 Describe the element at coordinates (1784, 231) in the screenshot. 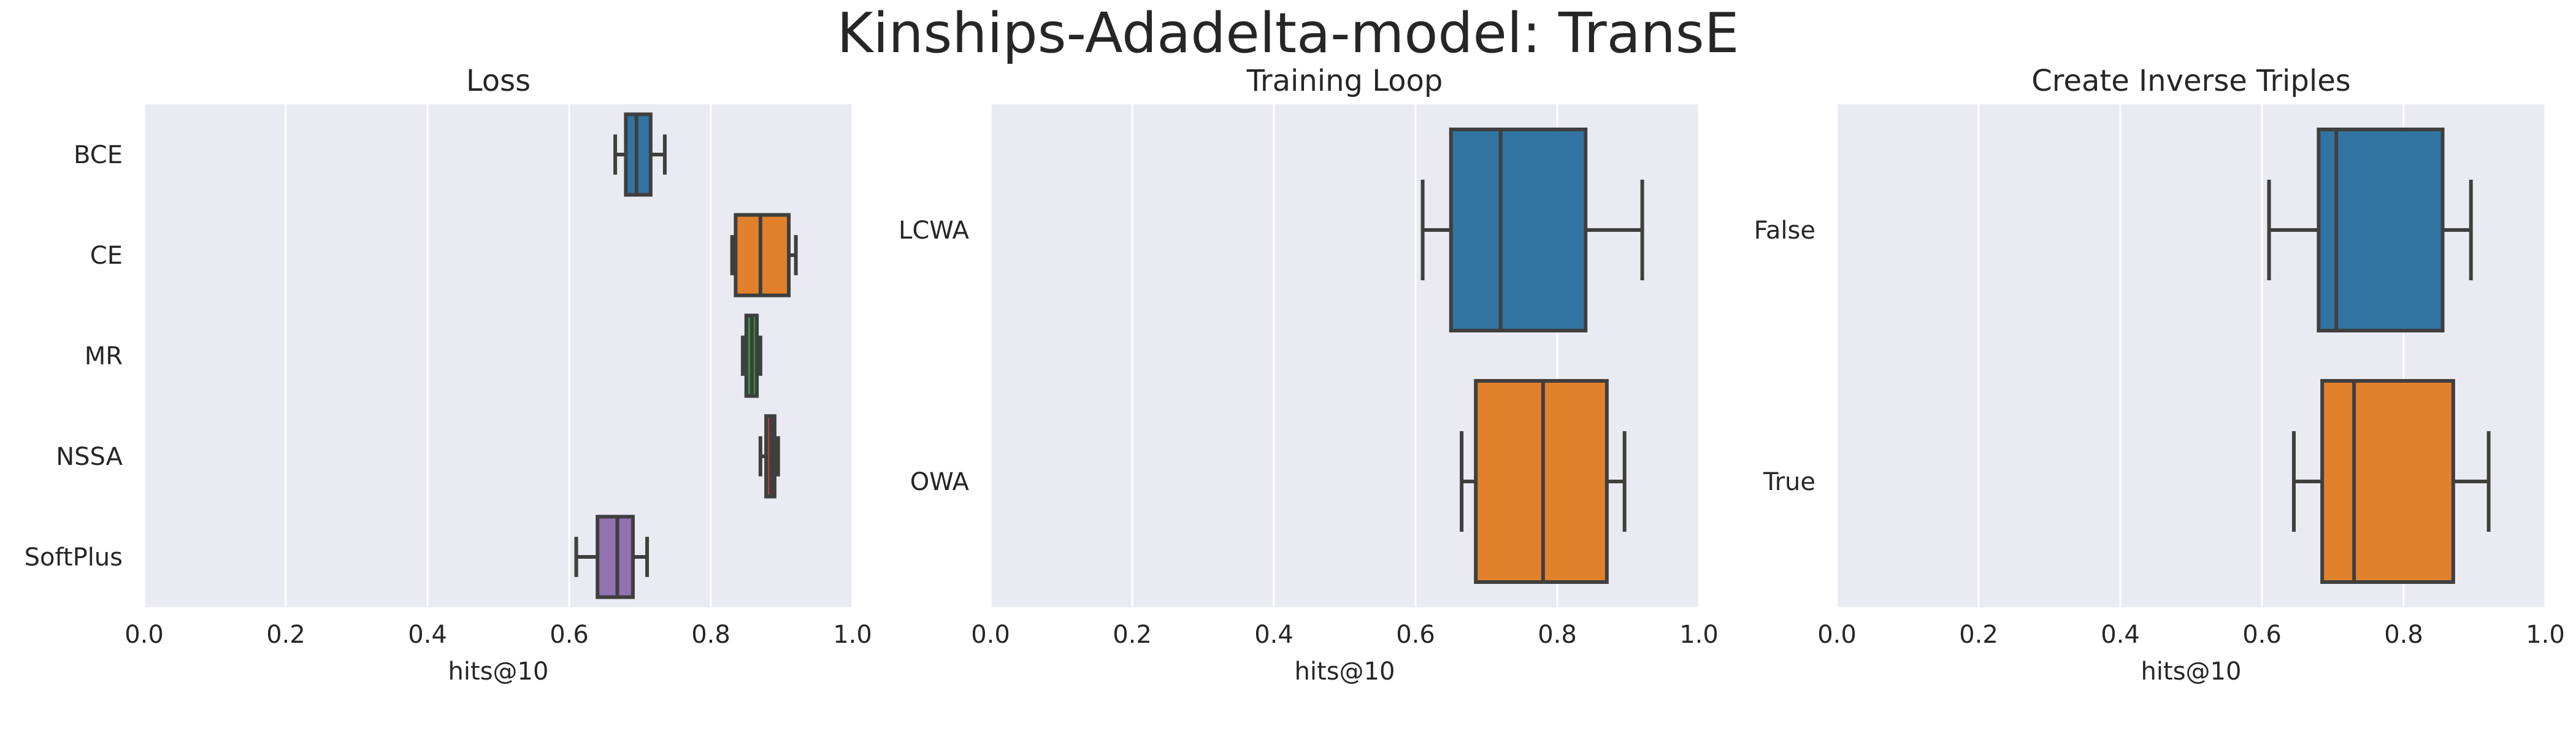

I see `y-tick-label: False` at that location.